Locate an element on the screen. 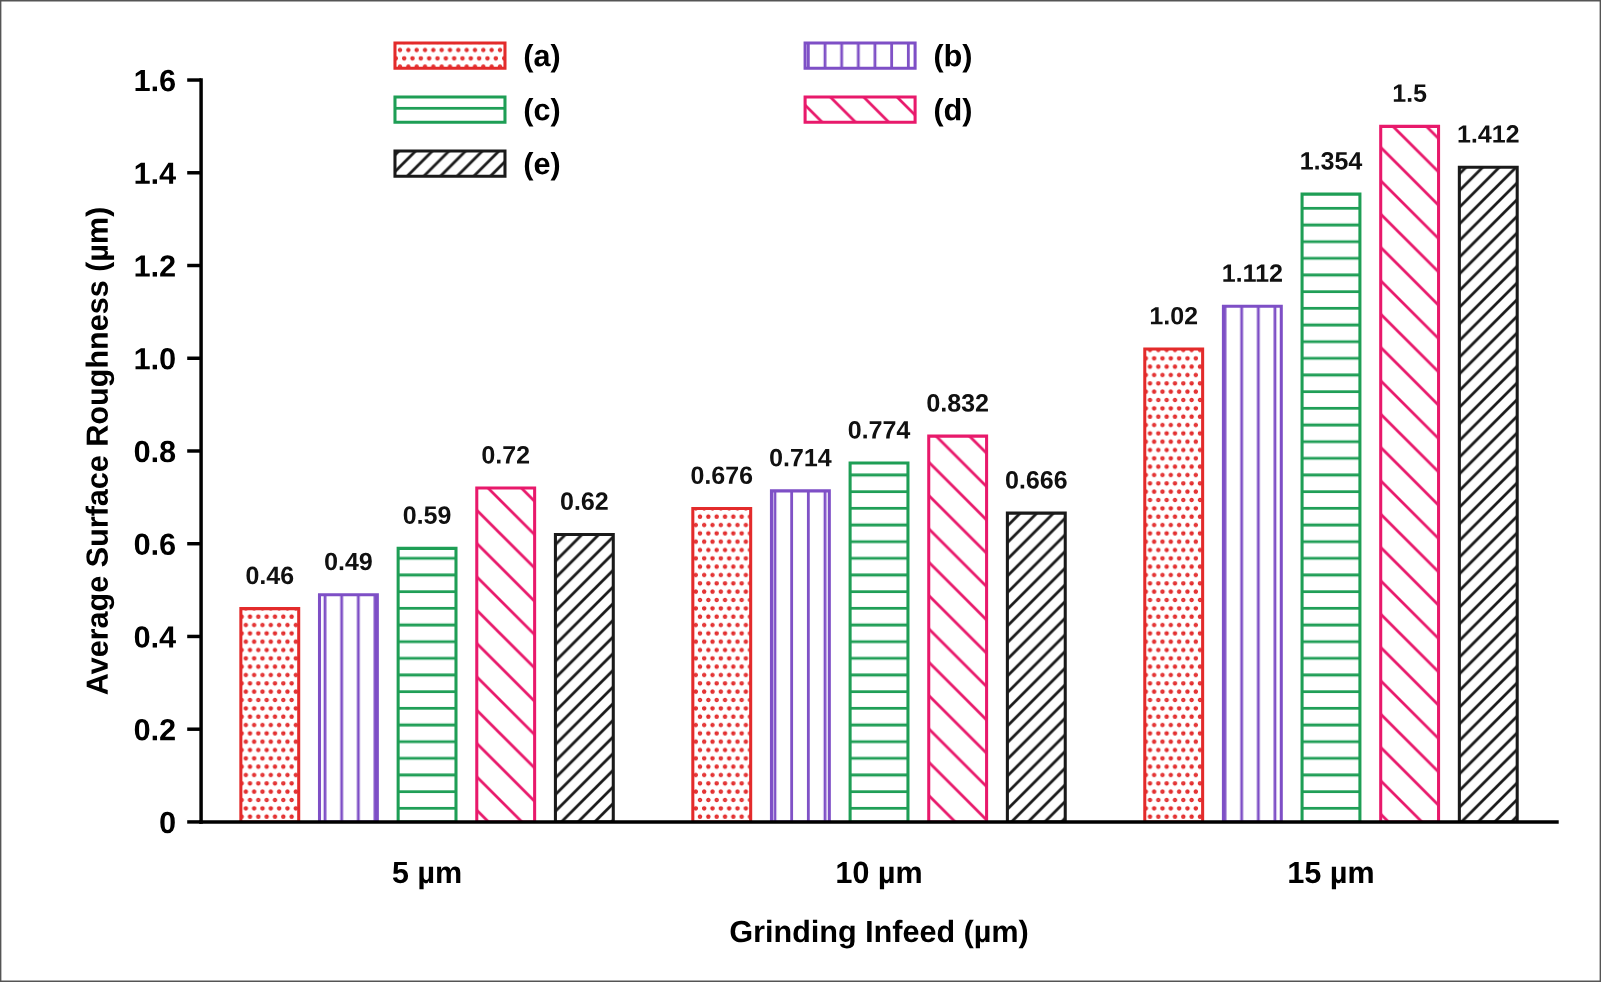  data-label: 0.46 is located at coordinates (270, 575).